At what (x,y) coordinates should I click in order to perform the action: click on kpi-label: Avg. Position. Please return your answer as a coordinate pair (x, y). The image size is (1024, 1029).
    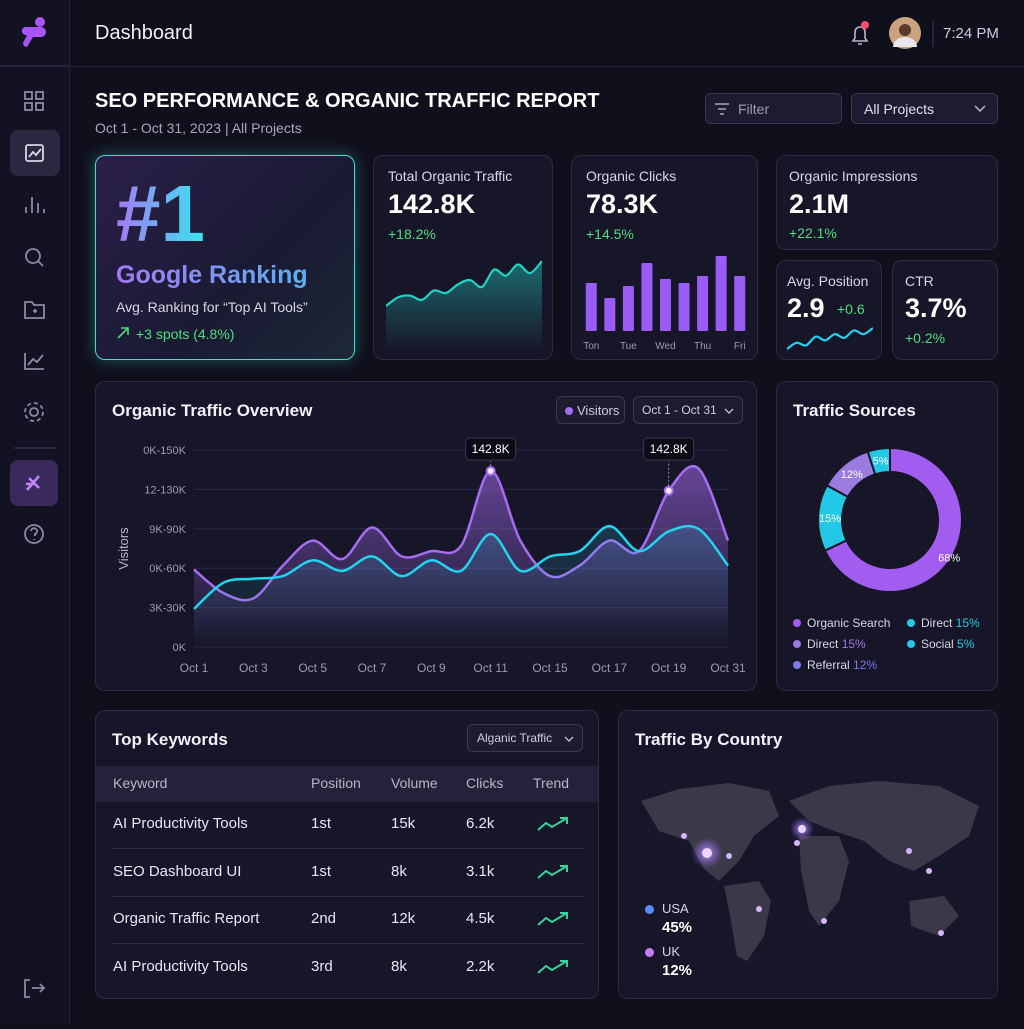
    Looking at the image, I should click on (828, 281).